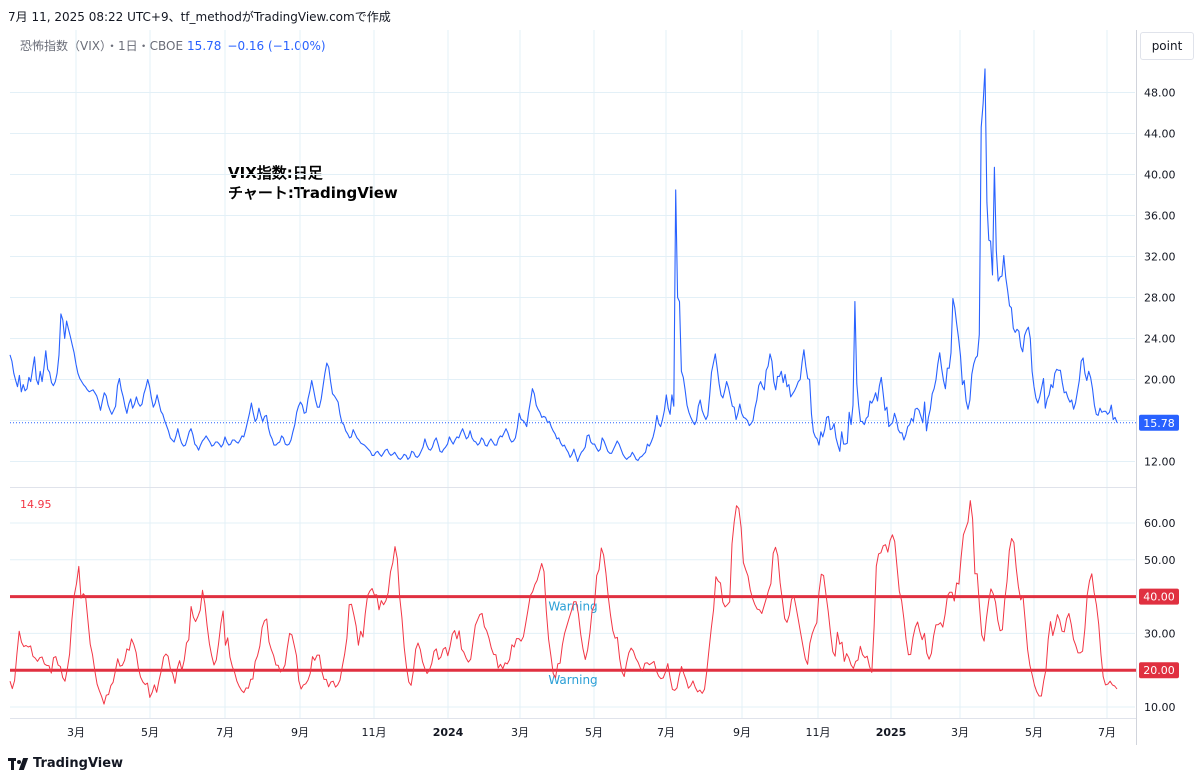  Describe the element at coordinates (1160, 462) in the screenshot. I see `price-tick-label: 12.00` at that location.